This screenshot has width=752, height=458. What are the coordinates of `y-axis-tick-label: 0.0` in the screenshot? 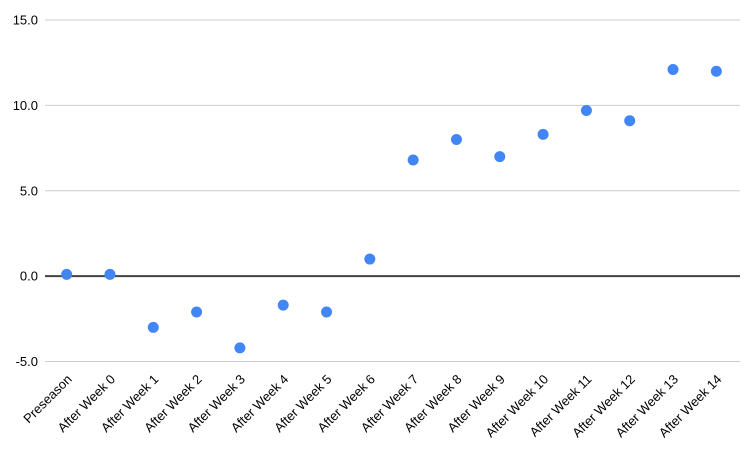 It's located at (29, 276).